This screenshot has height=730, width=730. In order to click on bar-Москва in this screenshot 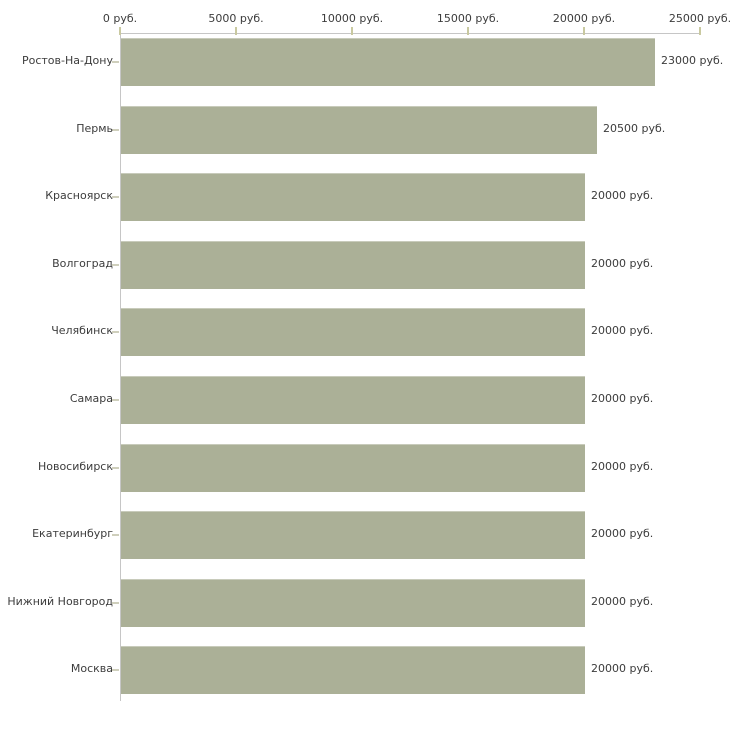, I will do `click(353, 670)`.